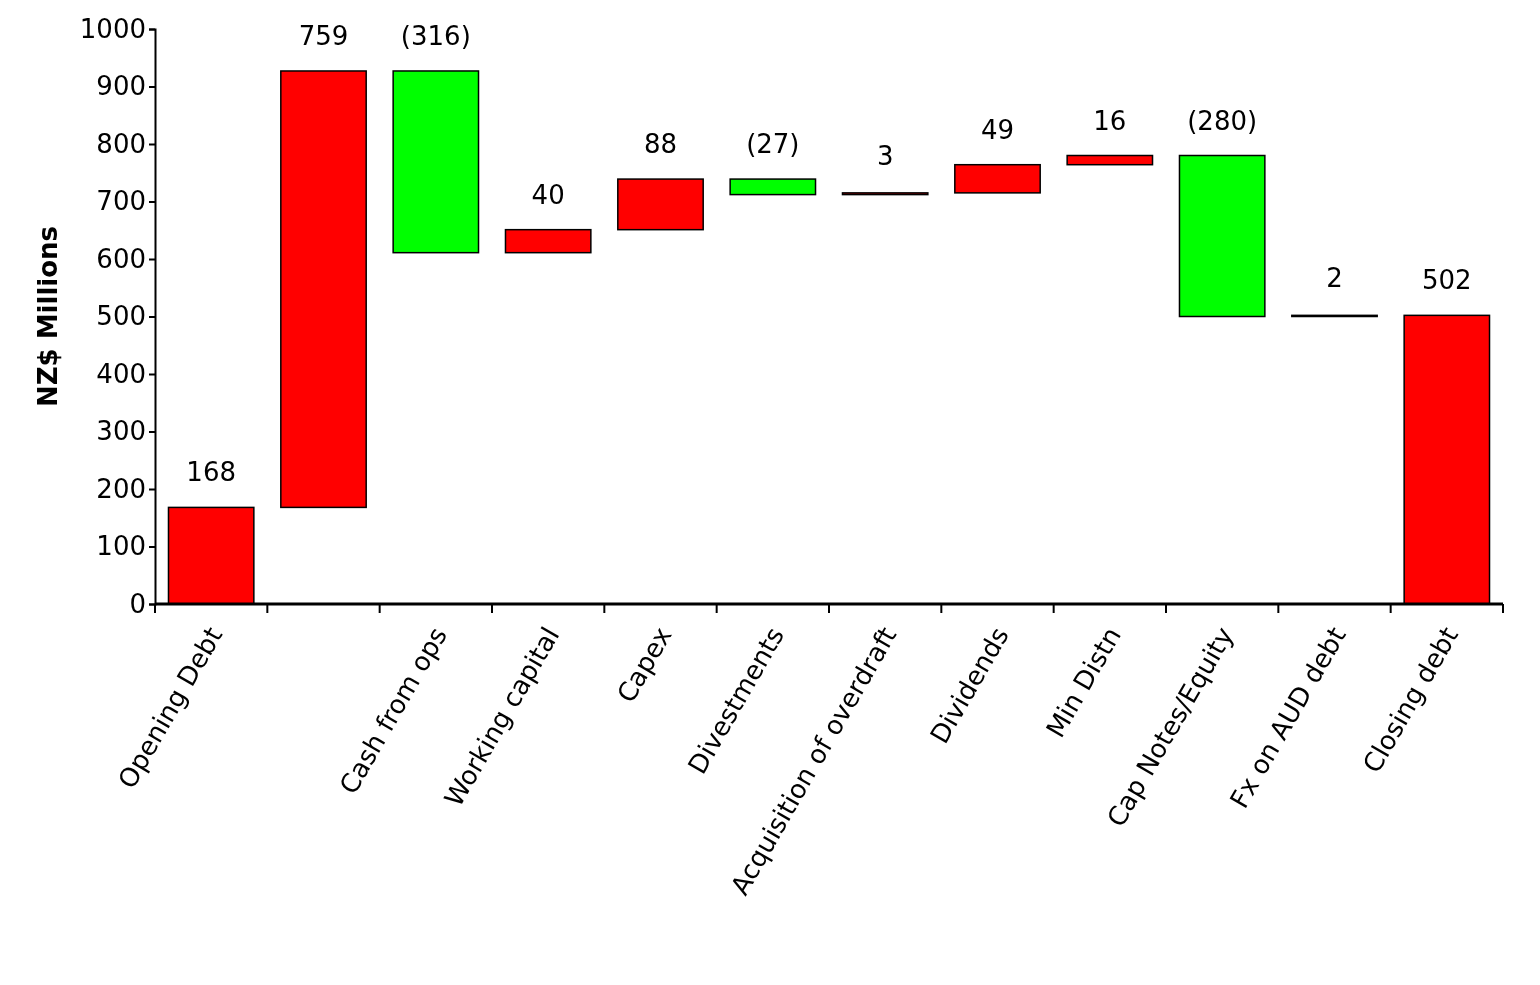 The width and height of the screenshot is (1540, 985). I want to click on data-label: 88, so click(660, 144).